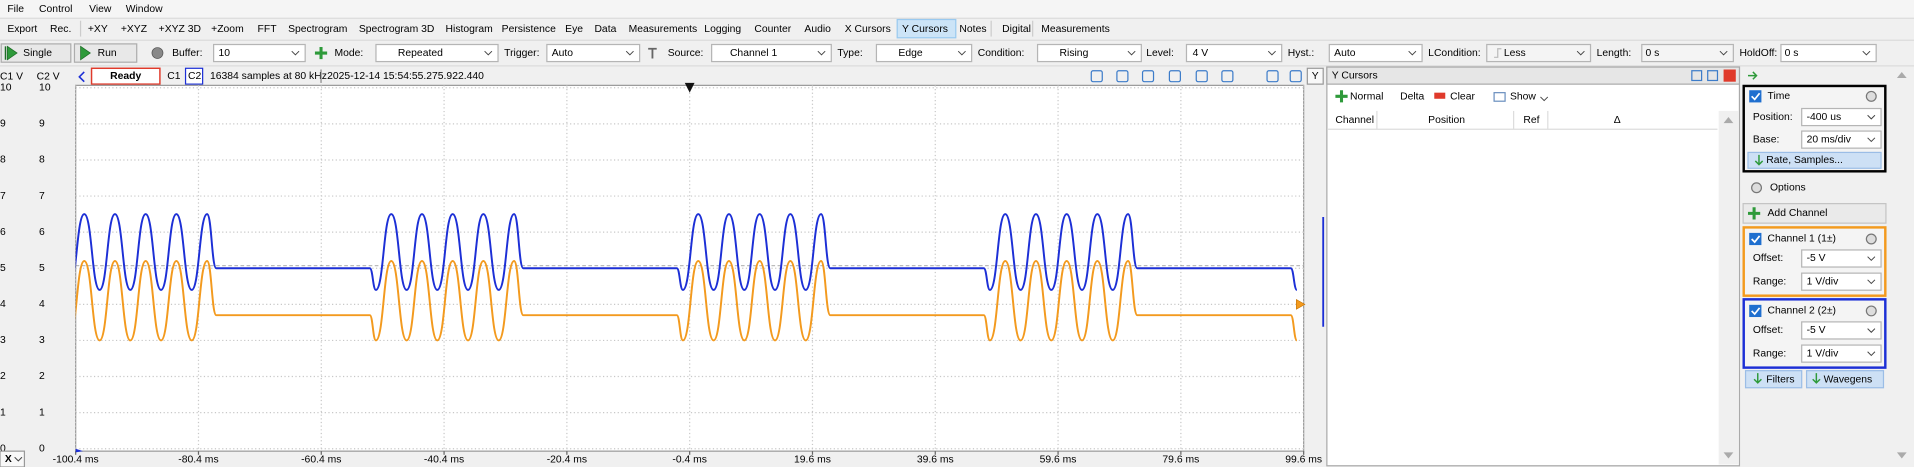  What do you see at coordinates (144, 9) in the screenshot?
I see `menu-item: Window` at bounding box center [144, 9].